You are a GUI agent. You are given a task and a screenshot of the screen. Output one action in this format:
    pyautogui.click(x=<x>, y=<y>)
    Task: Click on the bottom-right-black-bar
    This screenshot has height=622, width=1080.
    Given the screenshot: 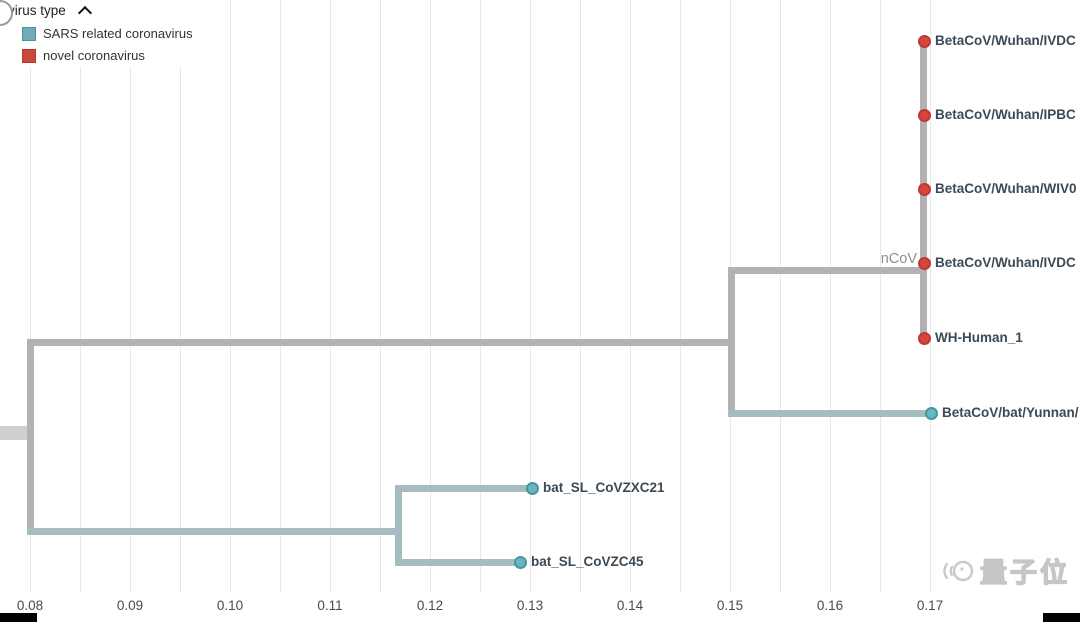 What is the action you would take?
    pyautogui.click(x=1061, y=617)
    